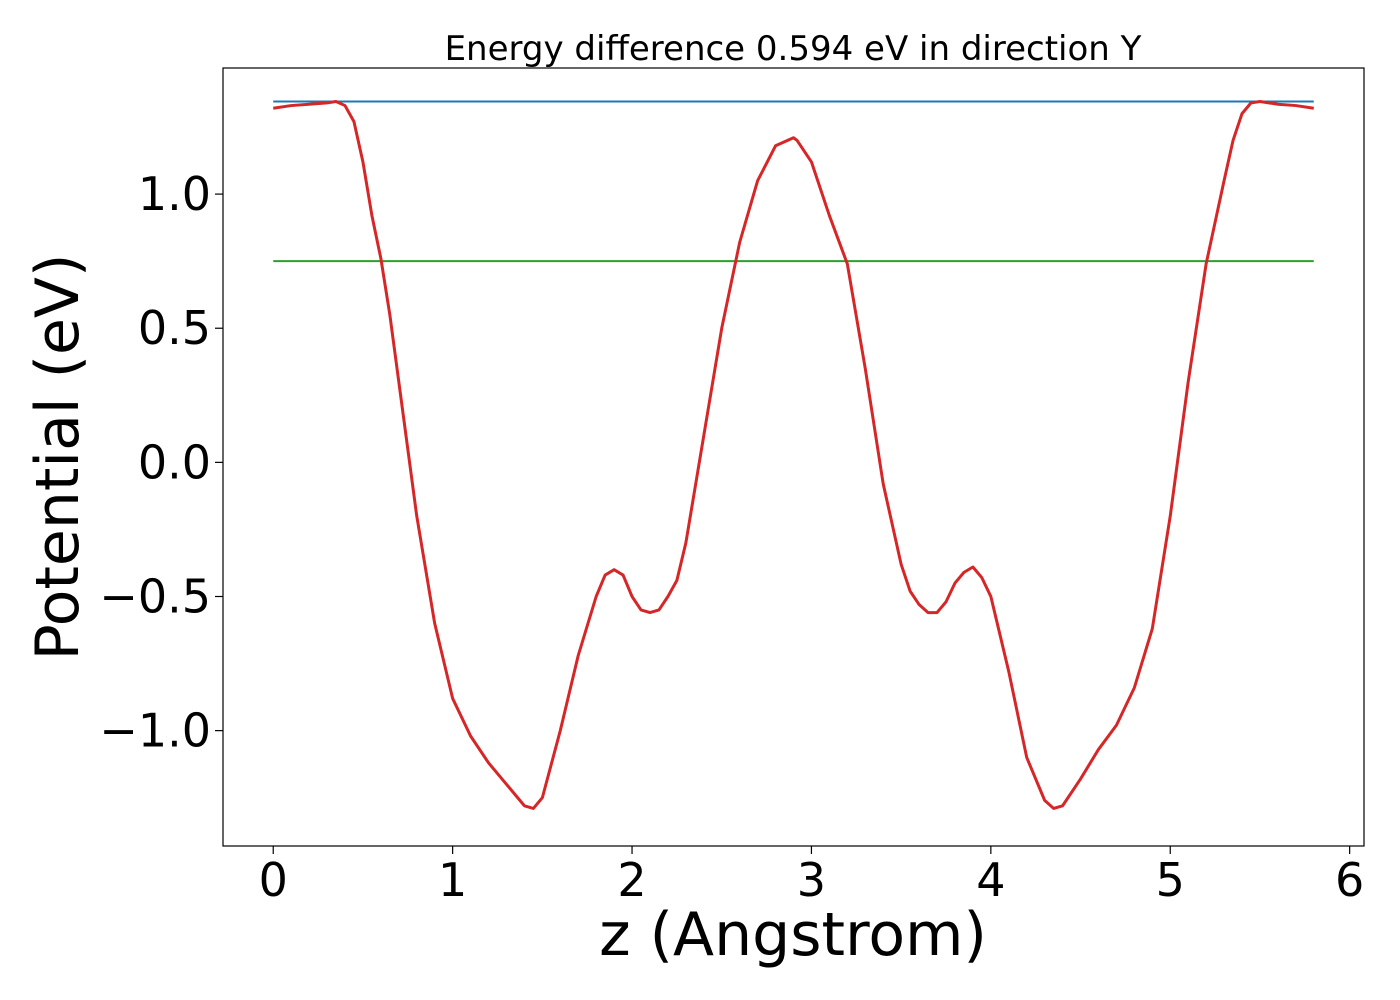 The image size is (1400, 1000). What do you see at coordinates (793, 935) in the screenshot?
I see `x-axis-label: z (Angstrom)` at bounding box center [793, 935].